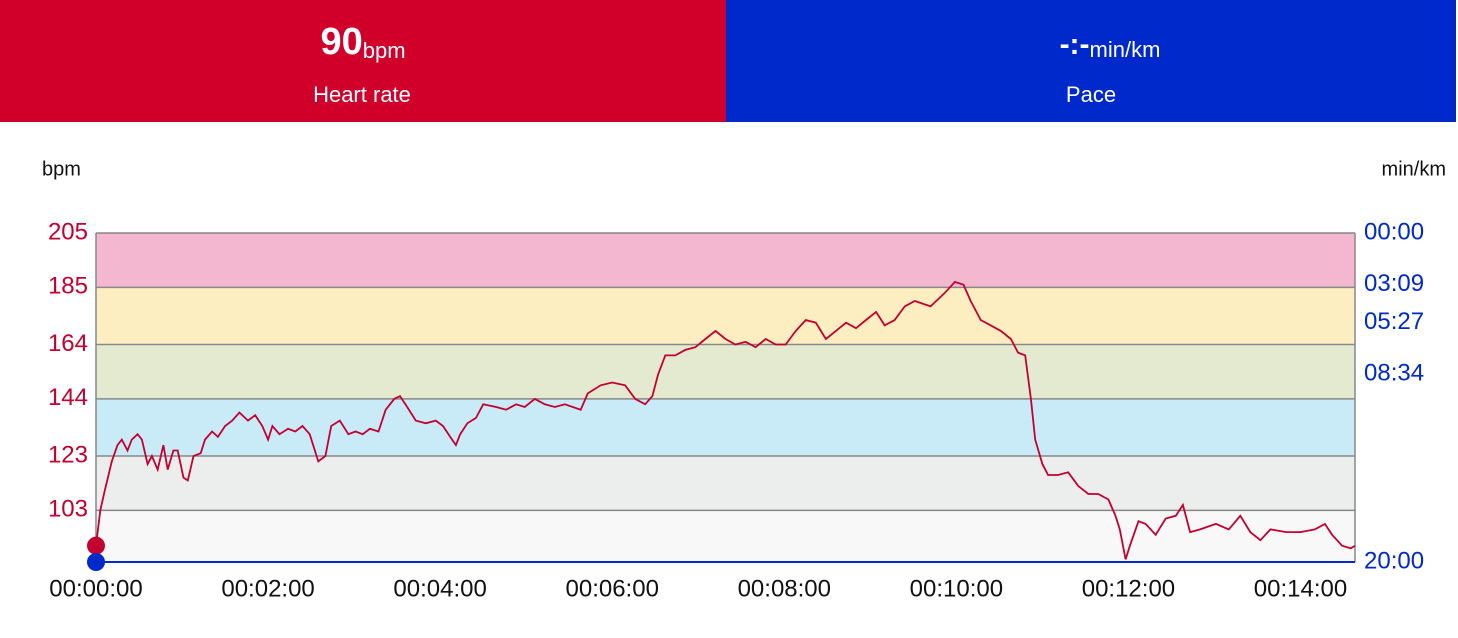 The width and height of the screenshot is (1458, 638). Describe the element at coordinates (439, 588) in the screenshot. I see `x-tick-label: 00:04:00` at that location.